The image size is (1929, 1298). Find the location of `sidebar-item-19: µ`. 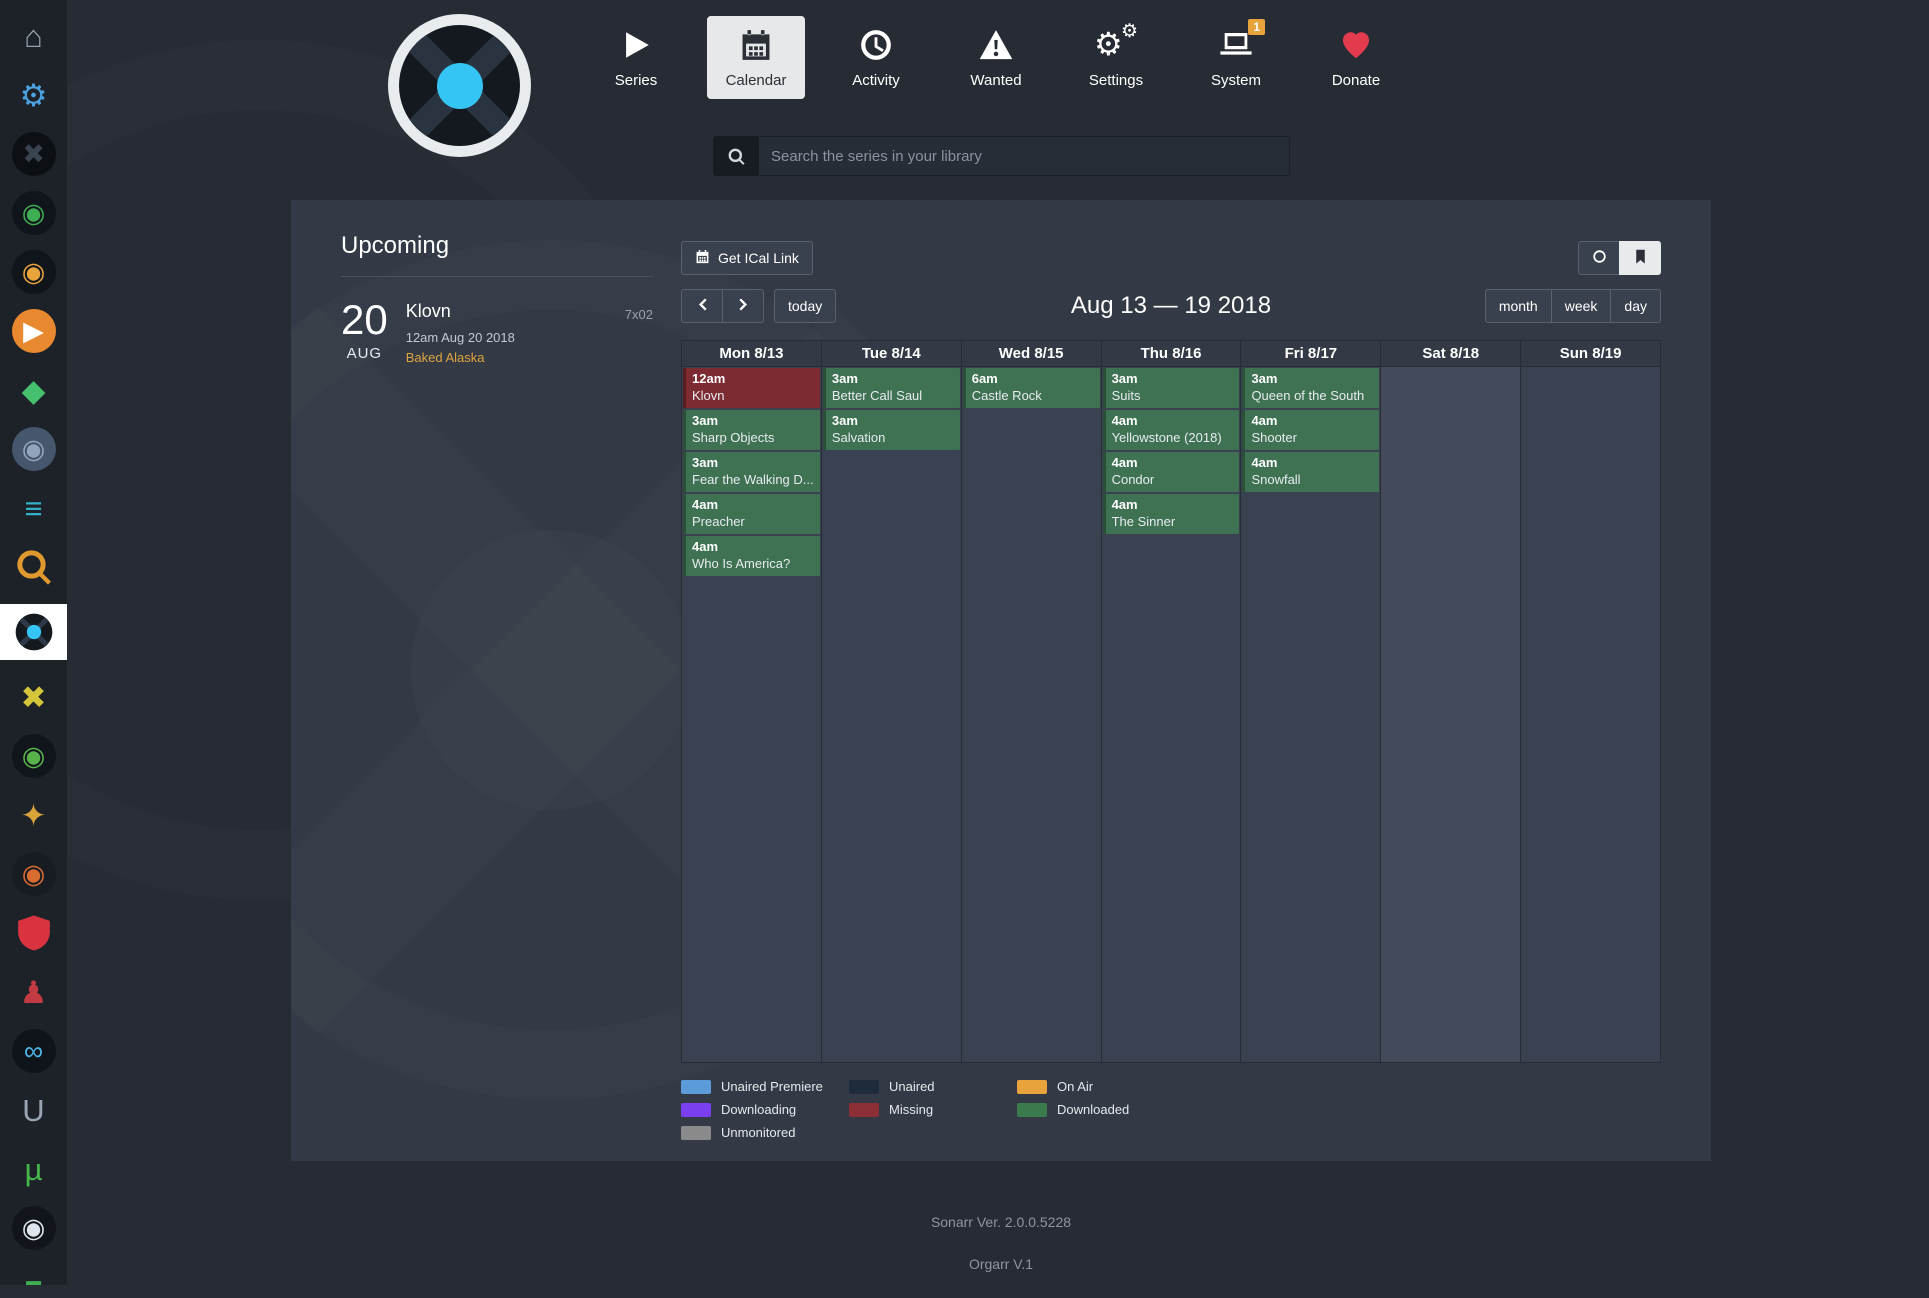

sidebar-item-19: µ is located at coordinates (33, 1169).